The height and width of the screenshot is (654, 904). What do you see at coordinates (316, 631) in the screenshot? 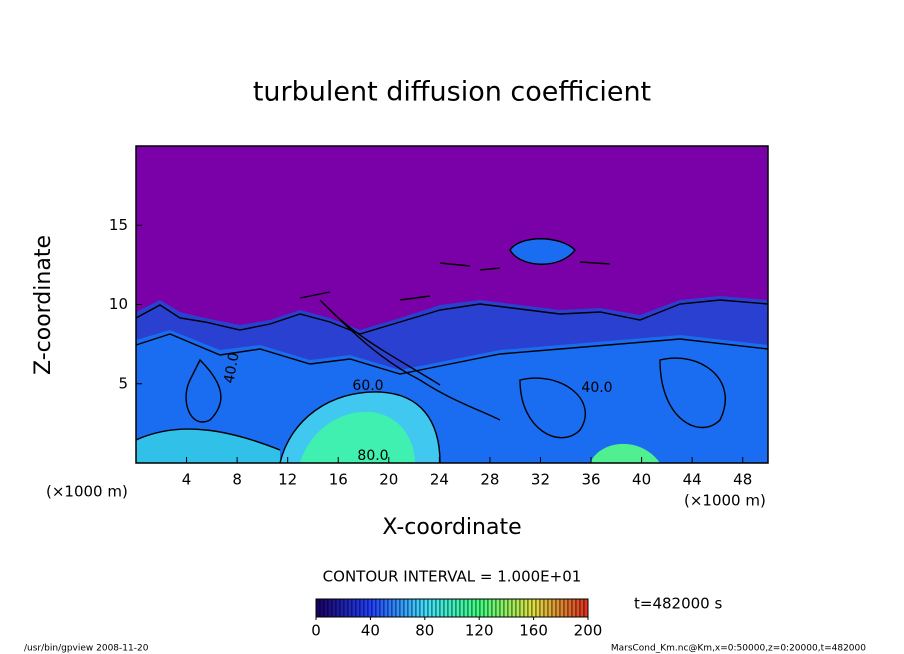
I see `colorbar-tick-label: 0` at bounding box center [316, 631].